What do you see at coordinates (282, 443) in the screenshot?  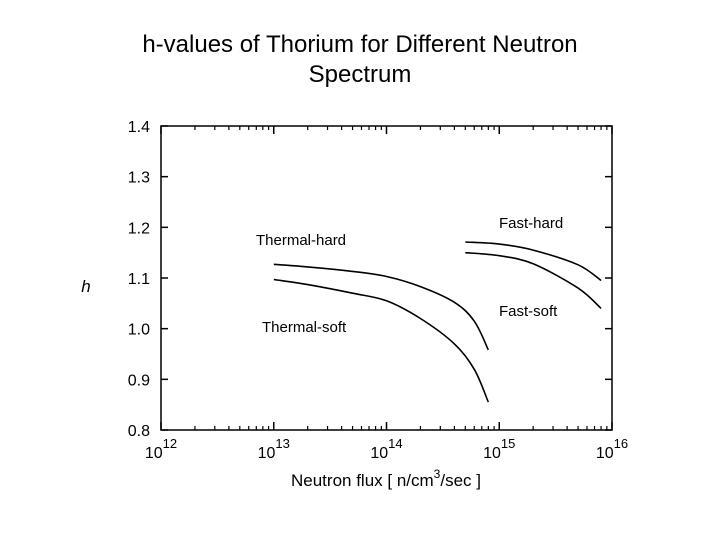 I see `x-tick-exponent: 13` at bounding box center [282, 443].